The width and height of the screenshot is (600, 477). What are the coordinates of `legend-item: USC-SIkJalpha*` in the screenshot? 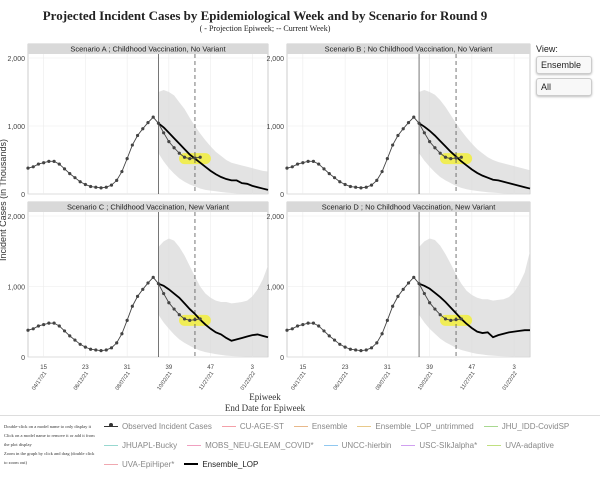 It's located at (439, 445).